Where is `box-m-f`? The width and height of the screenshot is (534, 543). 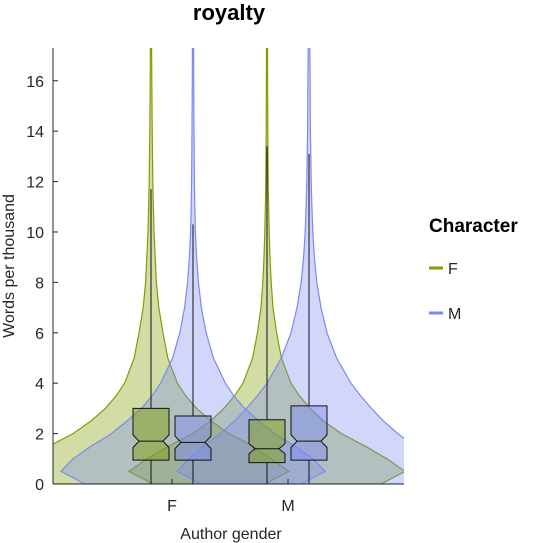 box-m-f is located at coordinates (193, 438).